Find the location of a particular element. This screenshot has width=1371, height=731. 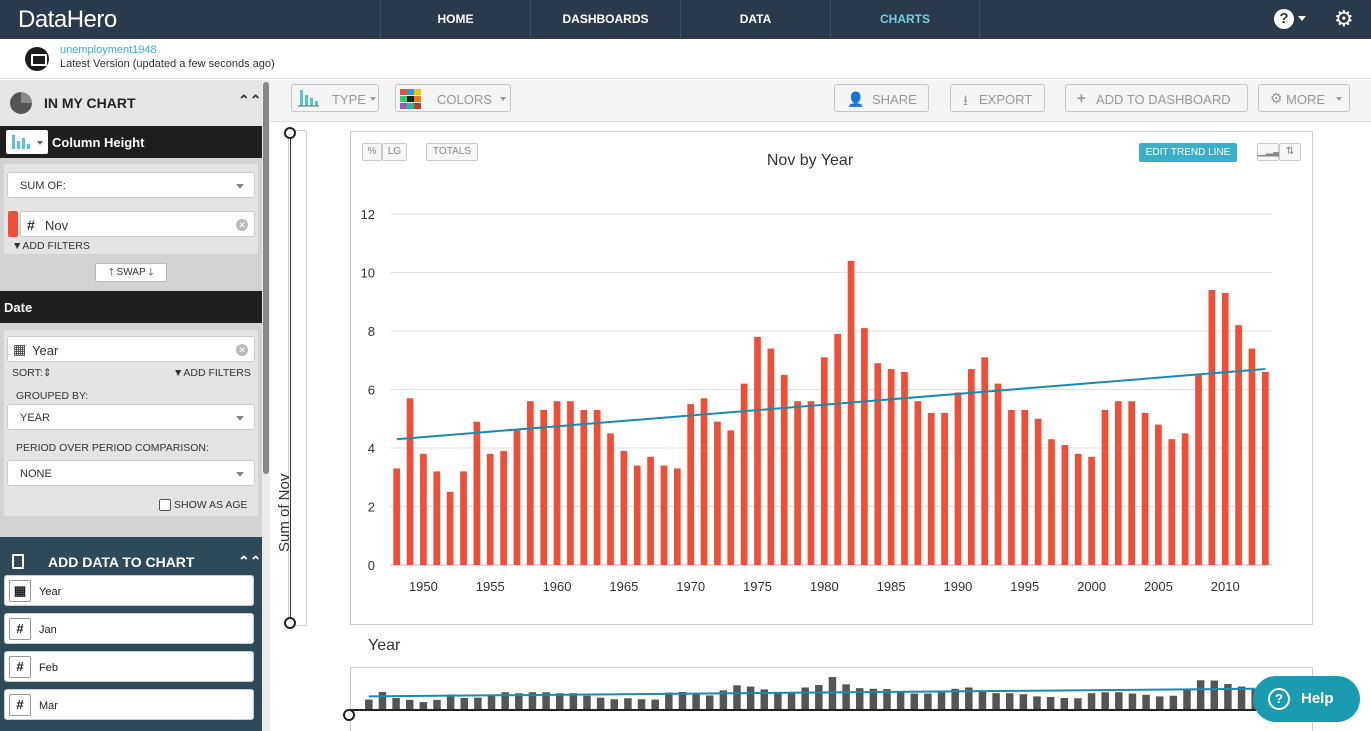

list-item: # Mar is located at coordinates (129, 704).